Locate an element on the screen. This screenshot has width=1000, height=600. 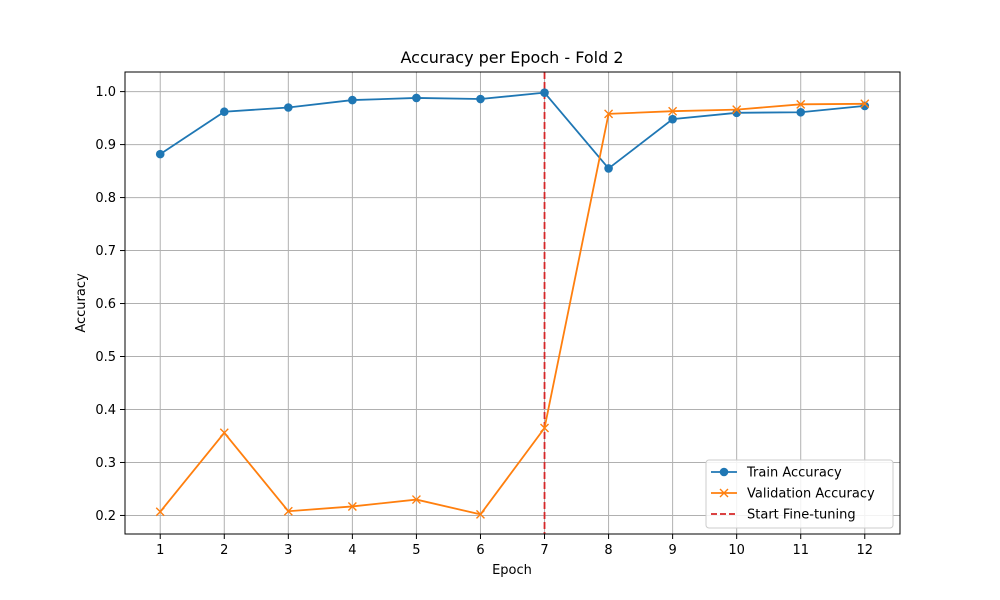
y-tick-label: 0.2 is located at coordinates (105, 516).